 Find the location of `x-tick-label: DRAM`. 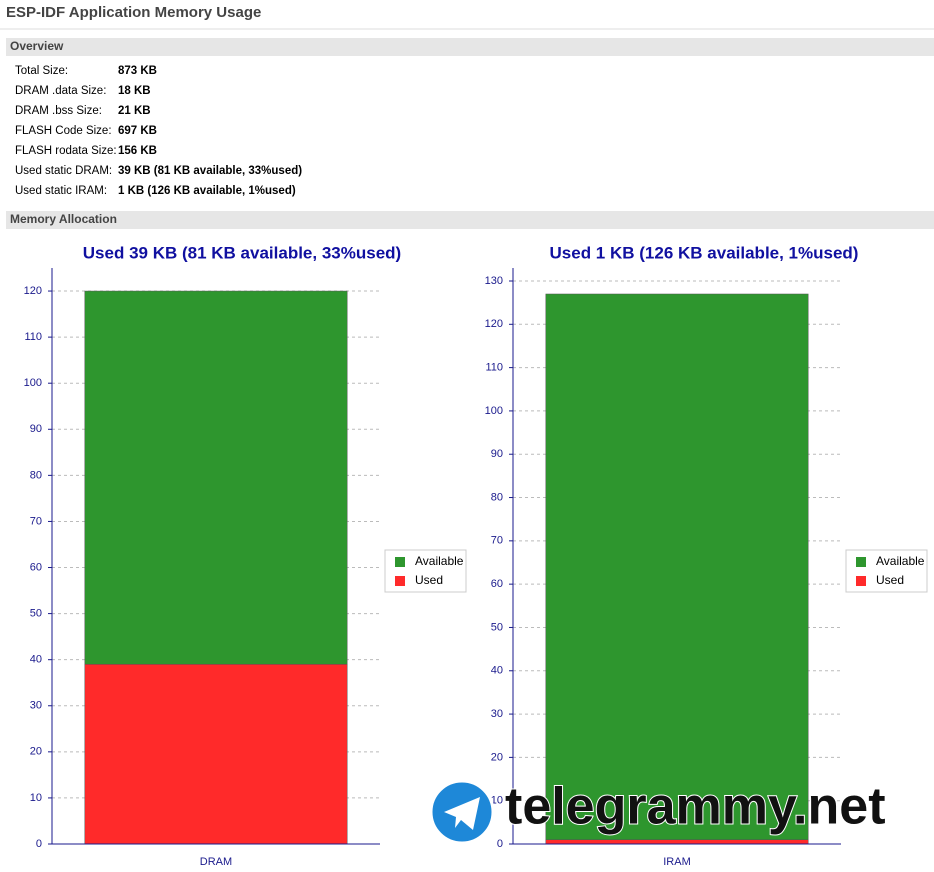

x-tick-label: DRAM is located at coordinates (216, 862).